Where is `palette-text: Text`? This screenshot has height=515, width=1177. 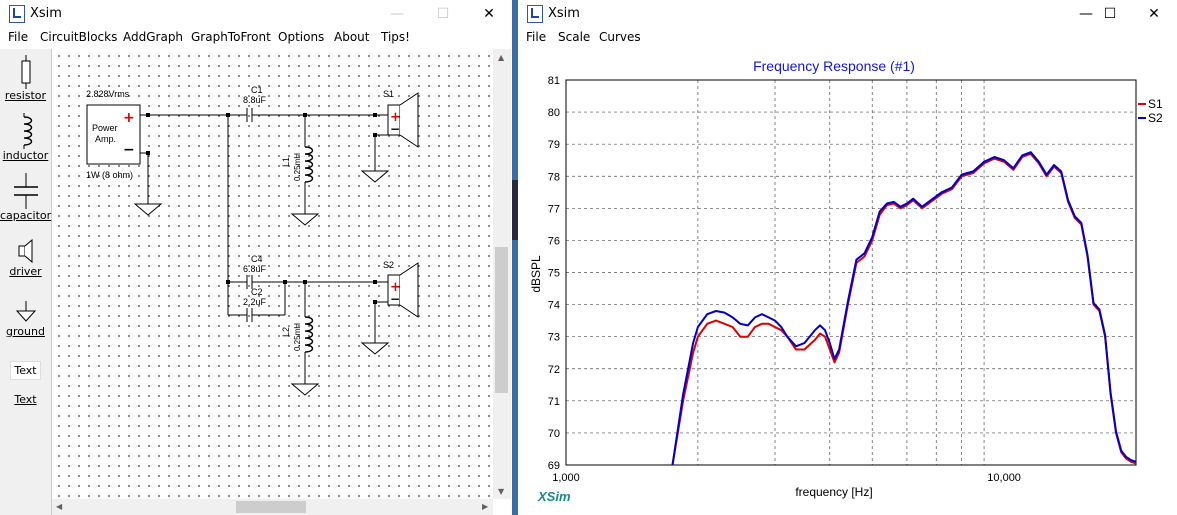 palette-text: Text is located at coordinates (25, 370).